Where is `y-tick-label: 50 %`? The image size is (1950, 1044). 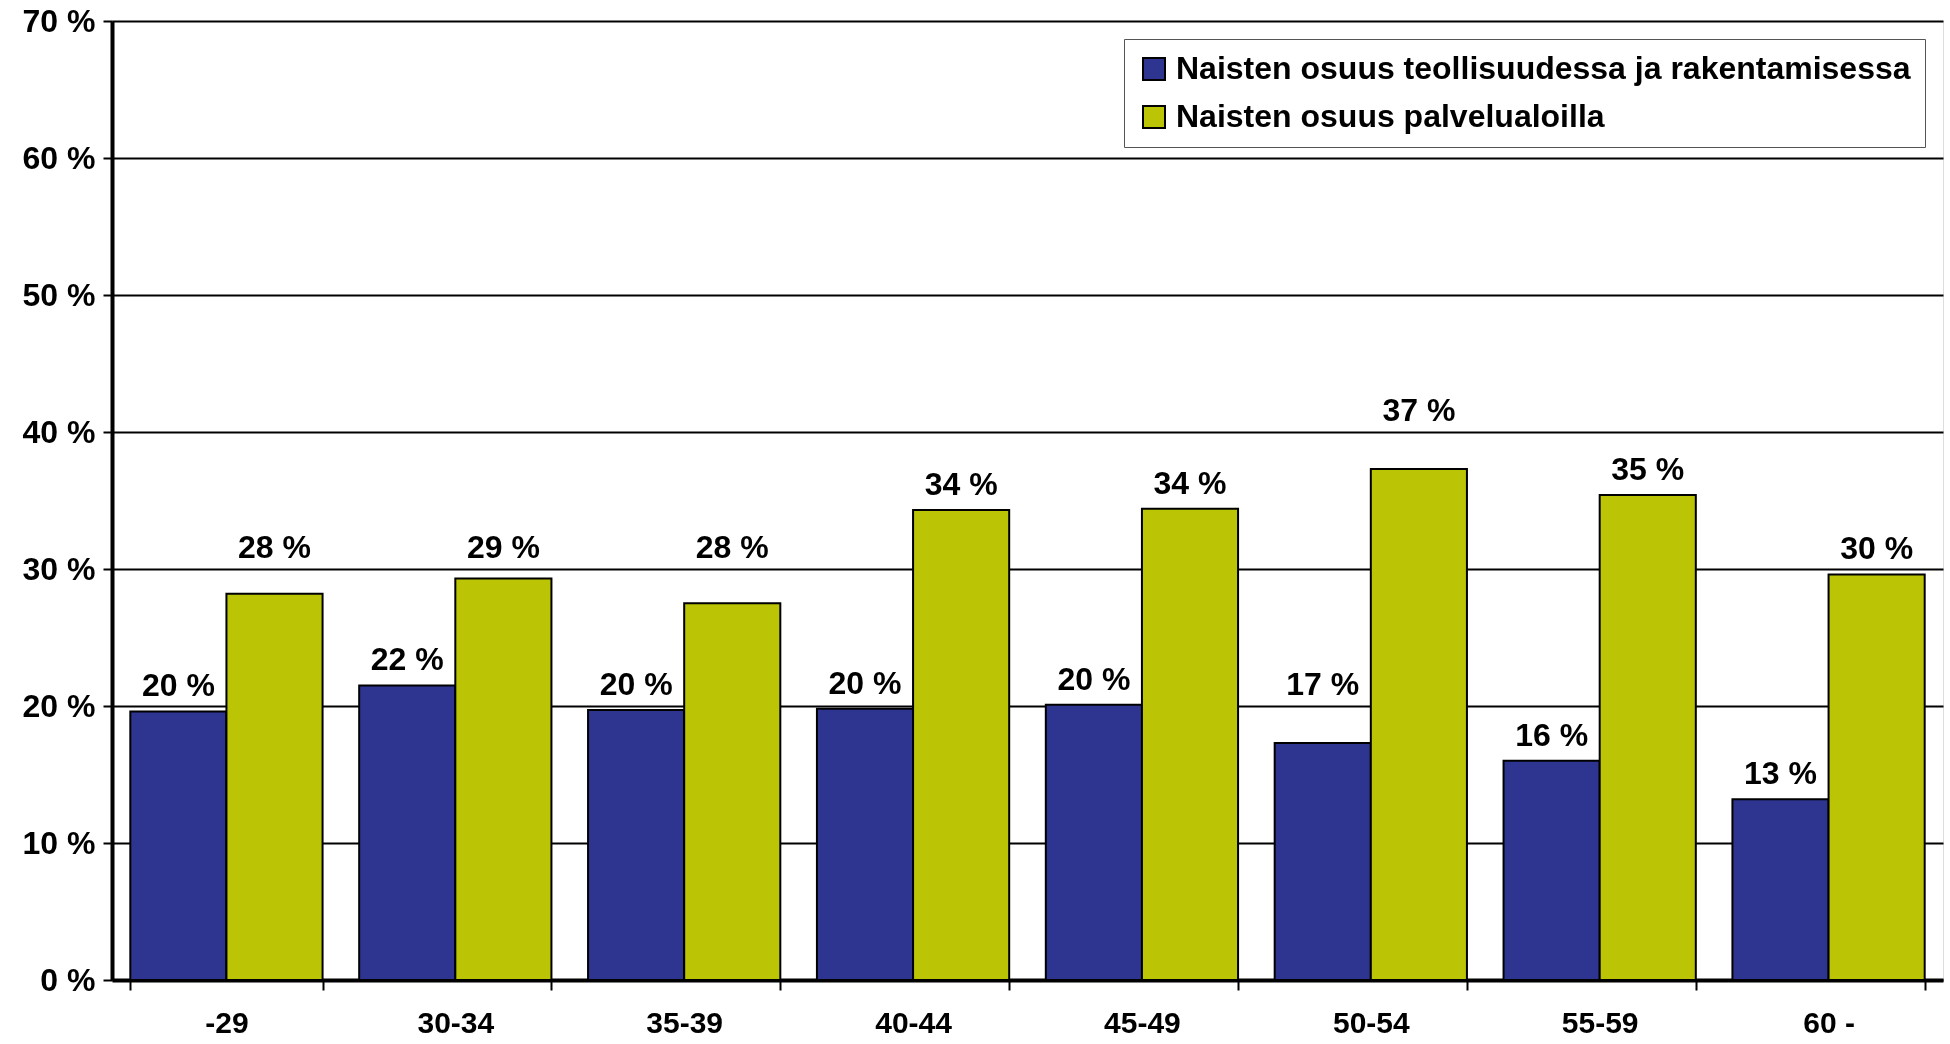 y-tick-label: 50 % is located at coordinates (59, 294).